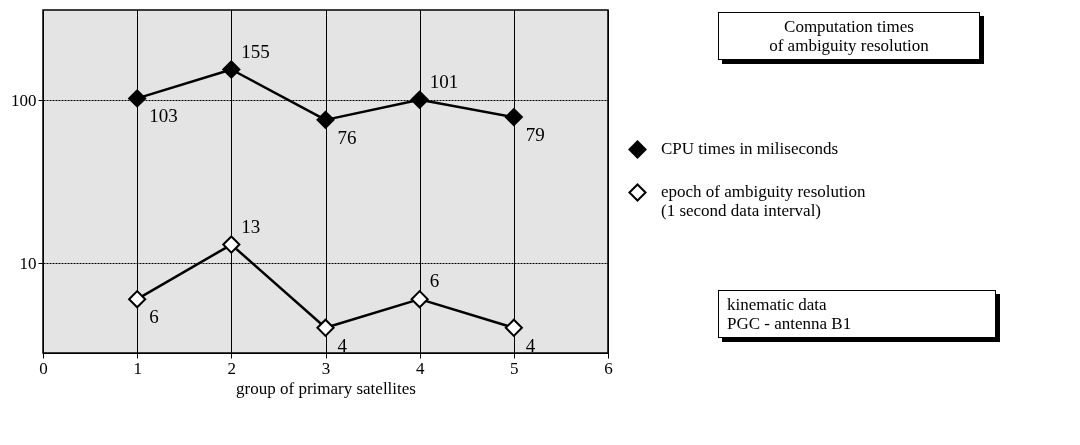 The width and height of the screenshot is (1080, 445). I want to click on x-tick-label: 0, so click(43, 368).